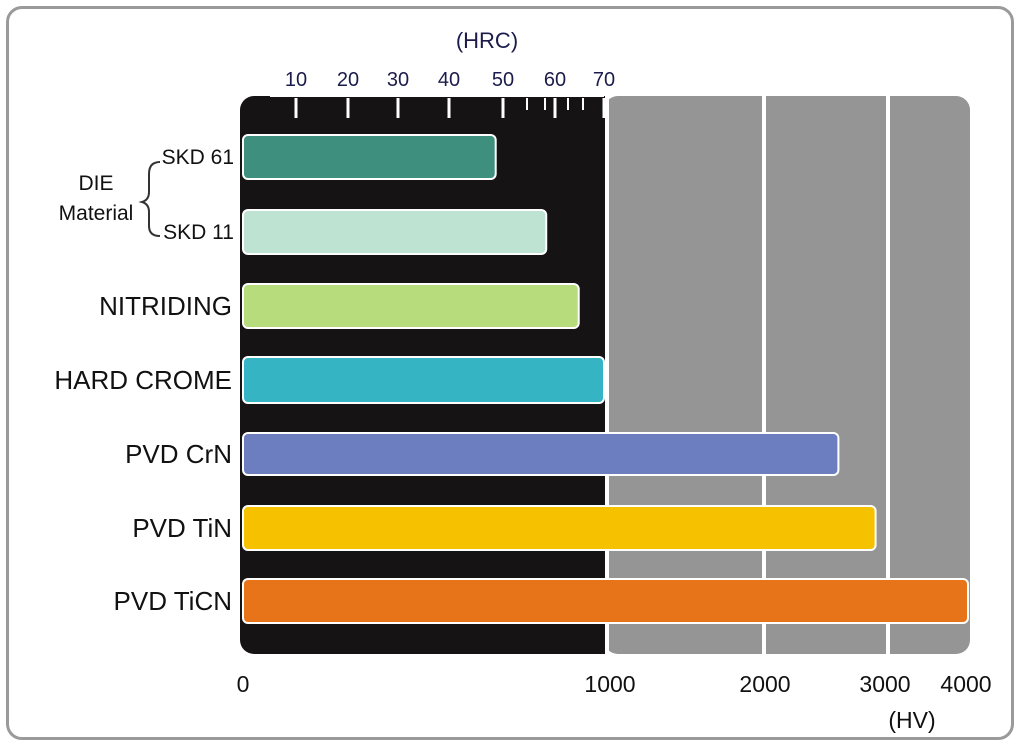 The image size is (1024, 750). Describe the element at coordinates (173, 601) in the screenshot. I see `bar-label: PVD TiCN` at that location.